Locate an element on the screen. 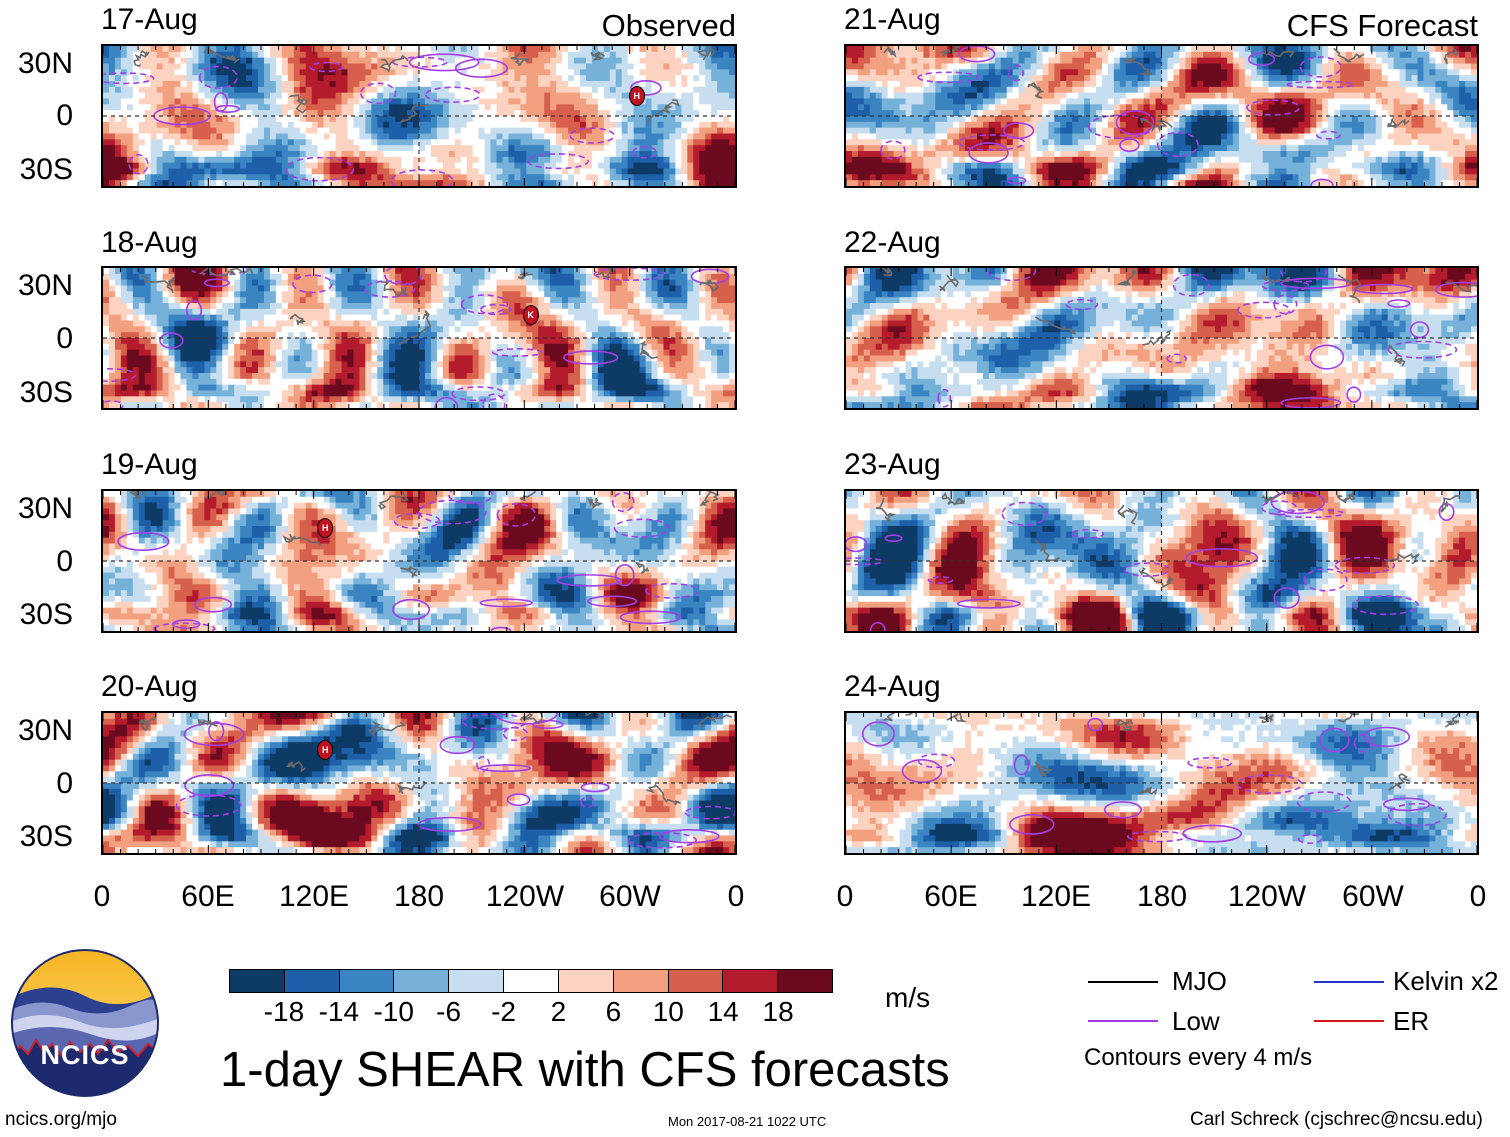 The image size is (1510, 1137). map-panel-obs-3: H is located at coordinates (419, 561).